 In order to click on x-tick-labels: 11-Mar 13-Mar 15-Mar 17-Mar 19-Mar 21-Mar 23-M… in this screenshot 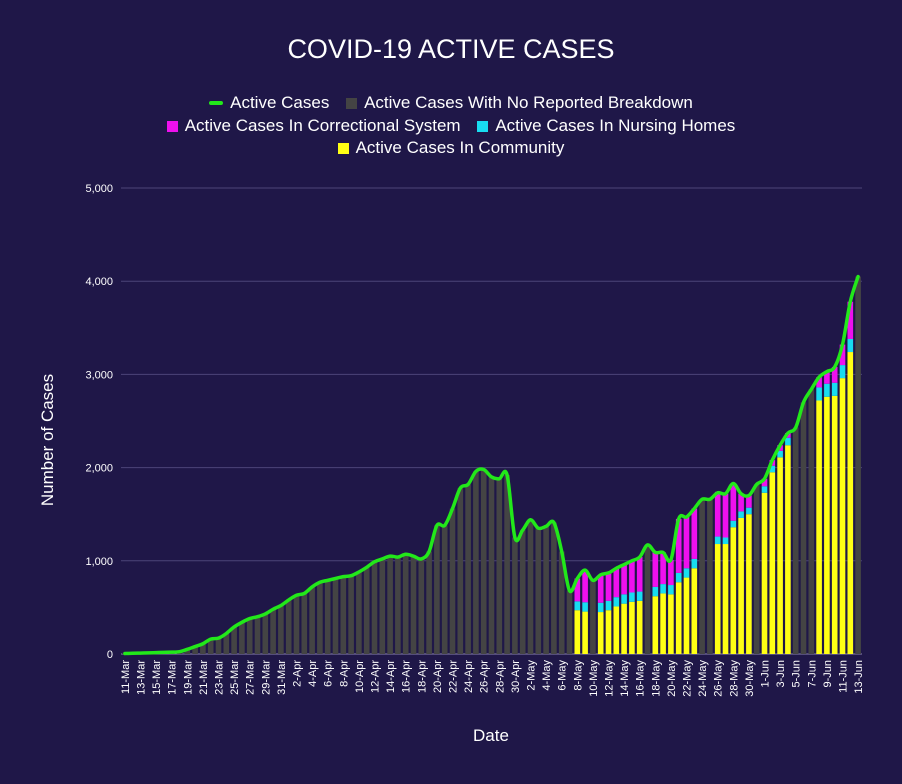, I will do `click(492, 678)`.